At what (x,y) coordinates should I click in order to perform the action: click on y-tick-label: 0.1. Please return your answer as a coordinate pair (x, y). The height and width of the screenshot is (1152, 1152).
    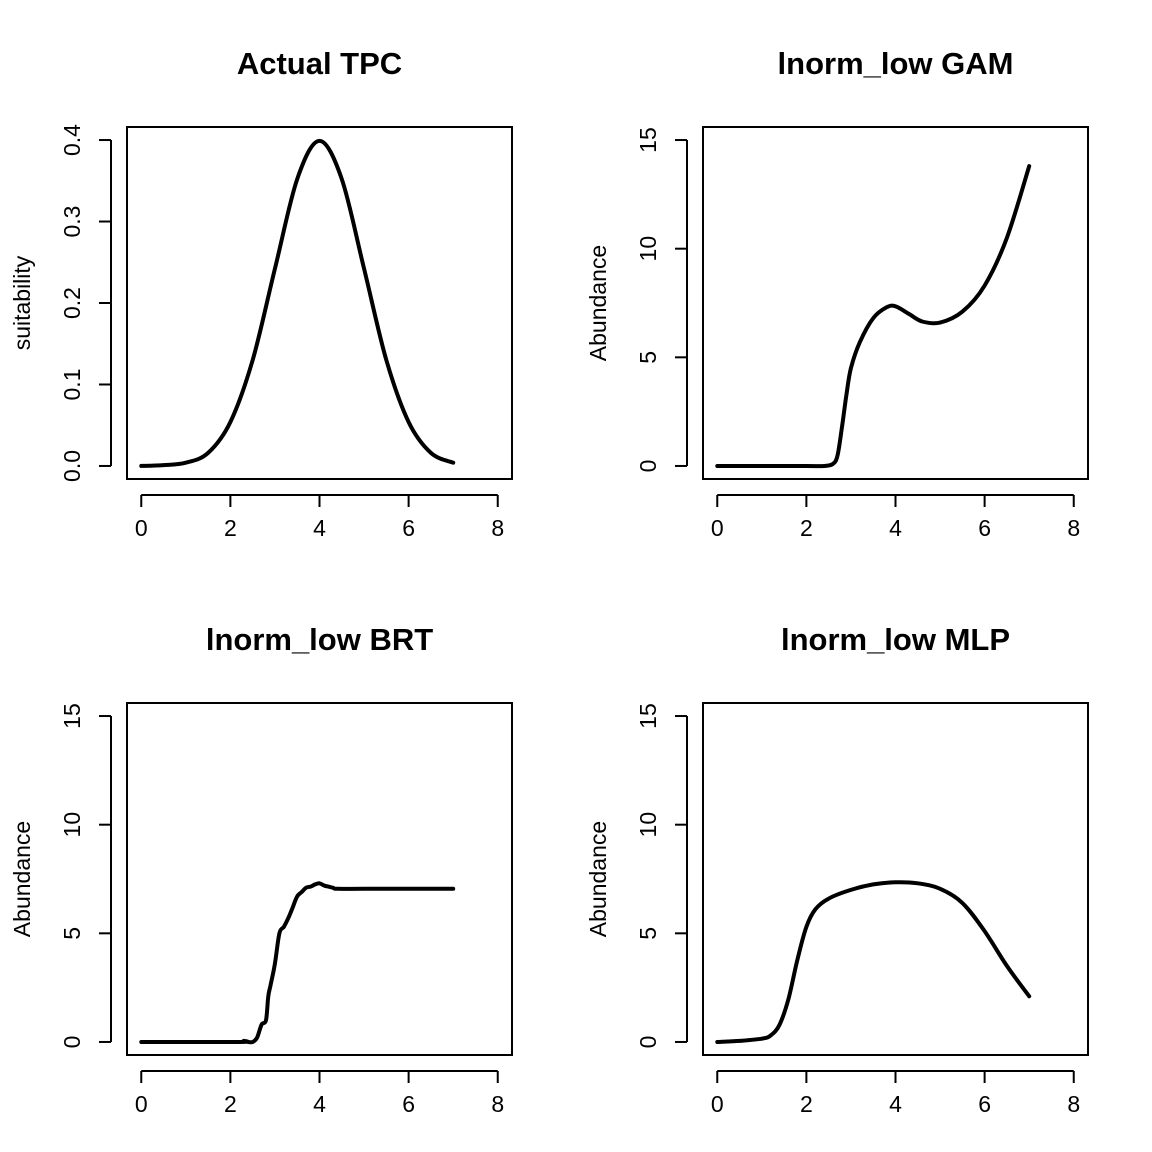
    Looking at the image, I should click on (72, 384).